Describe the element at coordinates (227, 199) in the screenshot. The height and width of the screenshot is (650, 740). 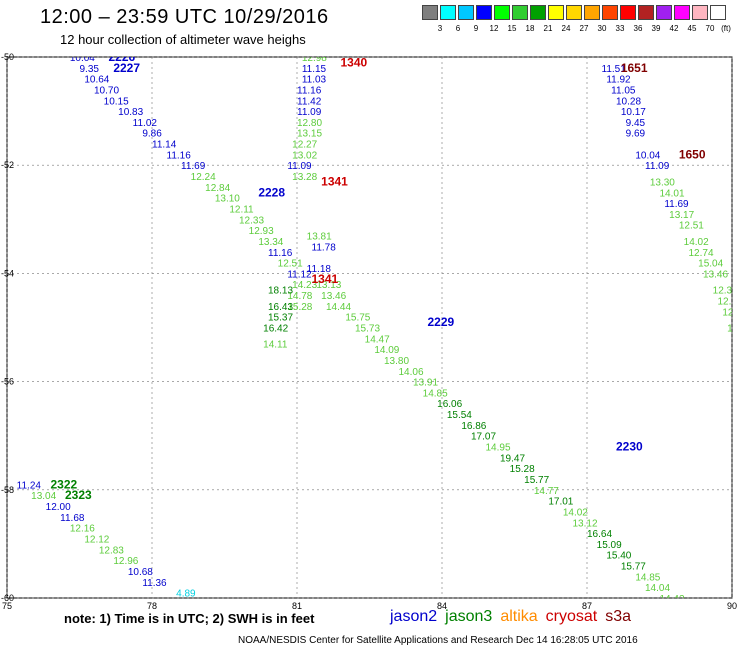
I see `swh-observation-label: 13.10` at that location.